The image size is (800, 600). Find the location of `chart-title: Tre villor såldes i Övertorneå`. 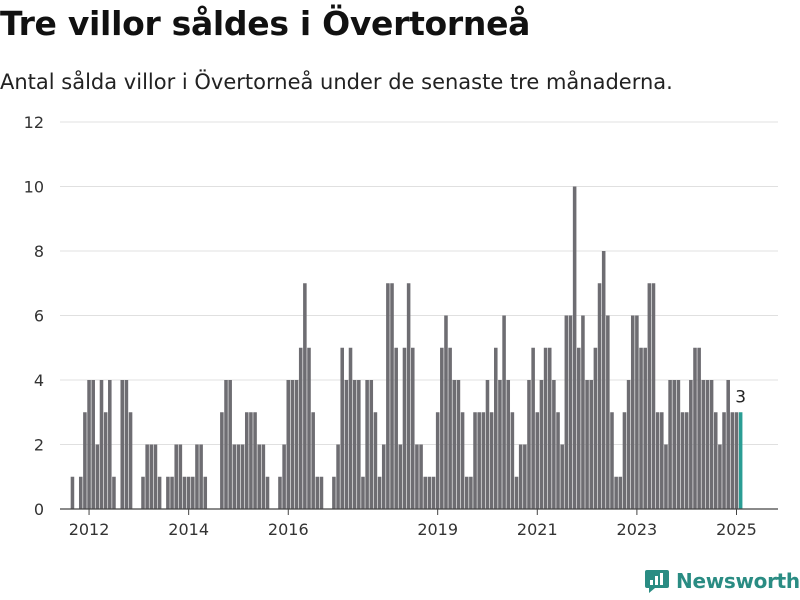

chart-title: Tre villor såldes i Övertorneå is located at coordinates (265, 23).